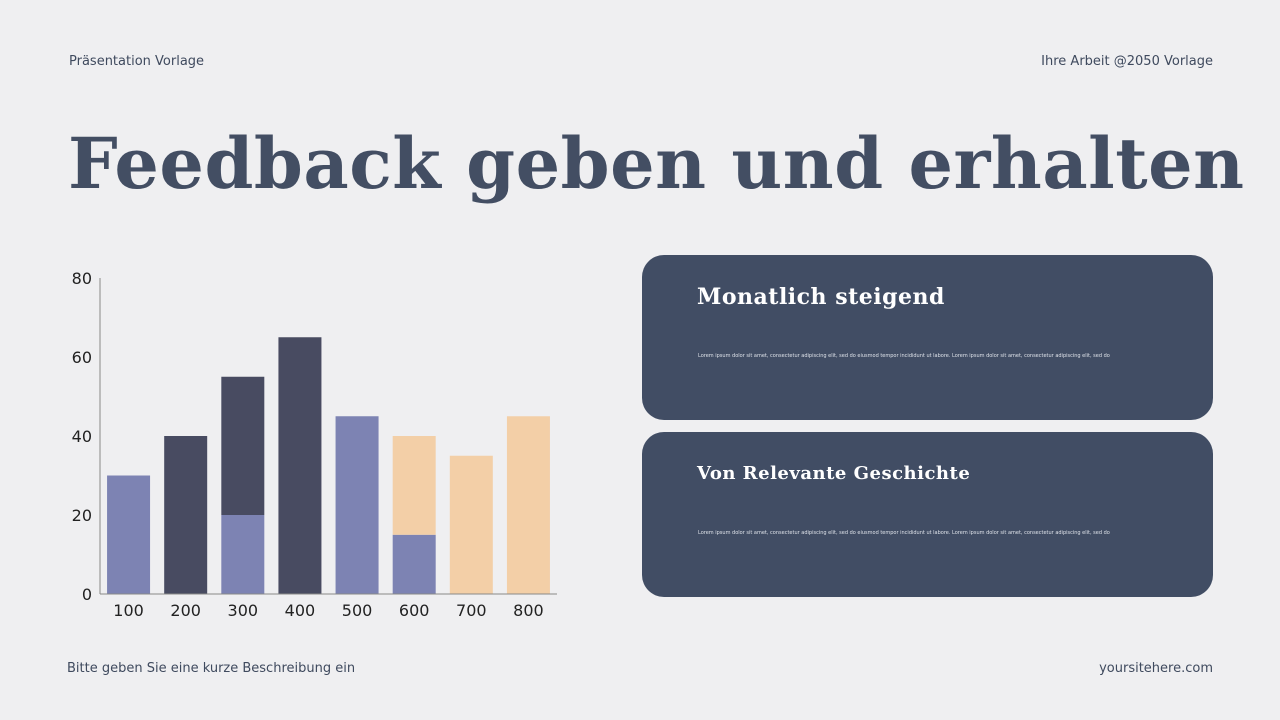 The image size is (1280, 720). What do you see at coordinates (300, 610) in the screenshot?
I see `x-tick-label: 400` at bounding box center [300, 610].